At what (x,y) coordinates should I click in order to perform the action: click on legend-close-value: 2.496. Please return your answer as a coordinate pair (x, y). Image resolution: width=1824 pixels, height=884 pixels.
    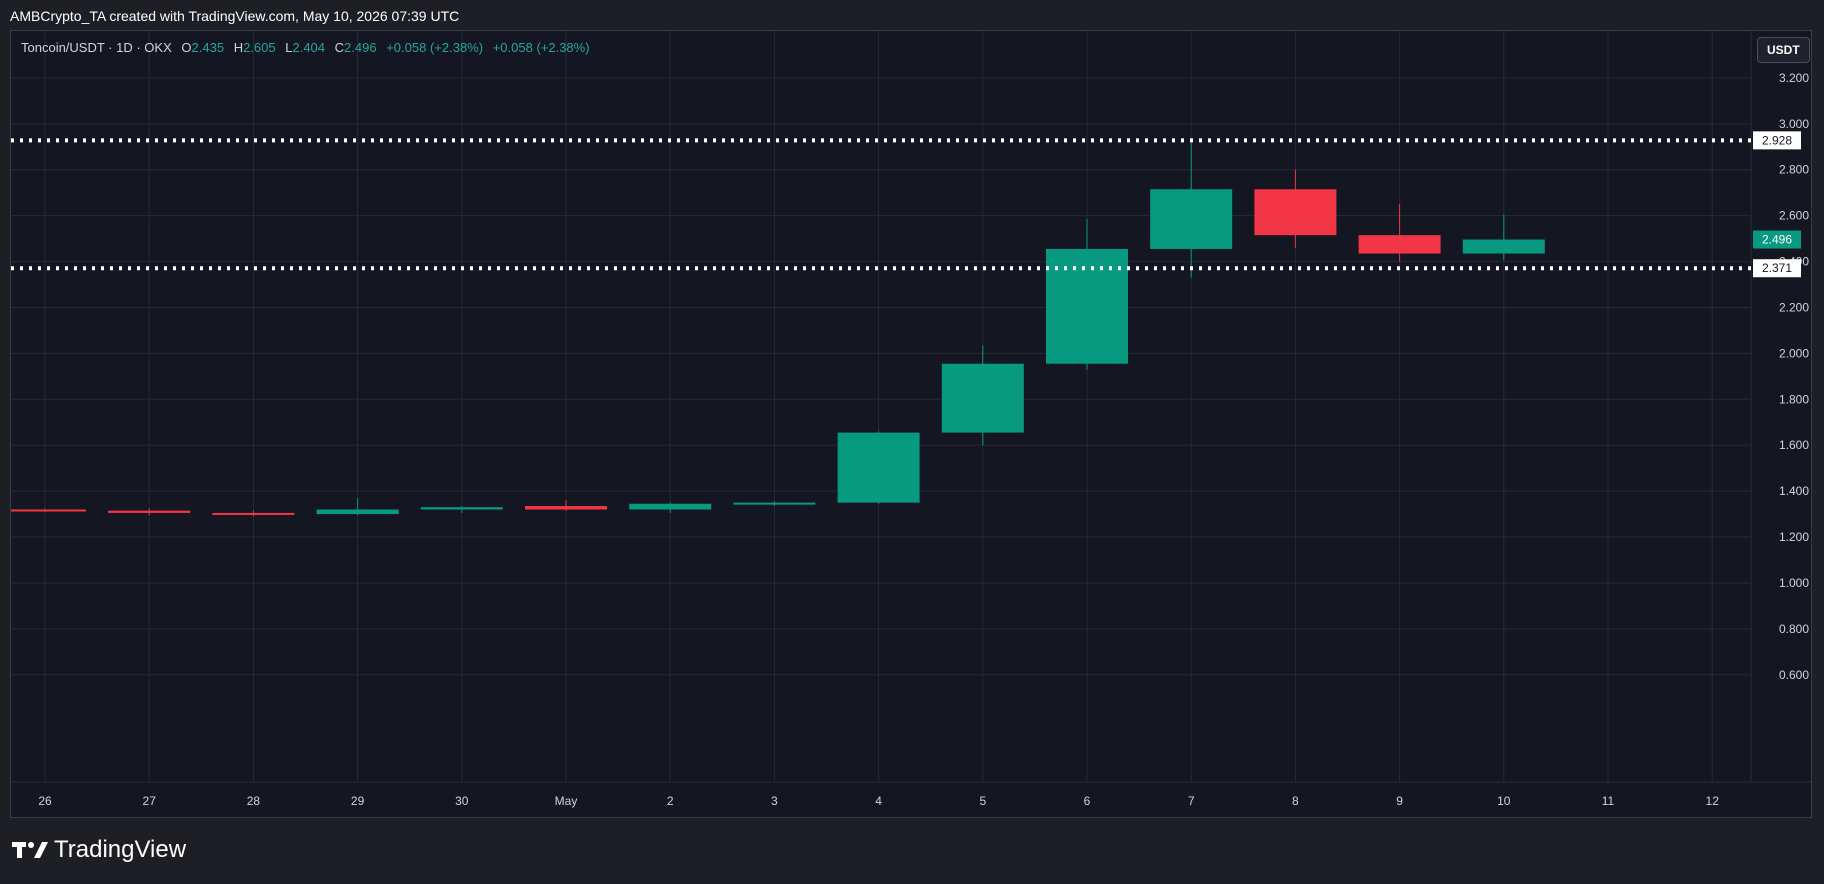
    Looking at the image, I should click on (360, 47).